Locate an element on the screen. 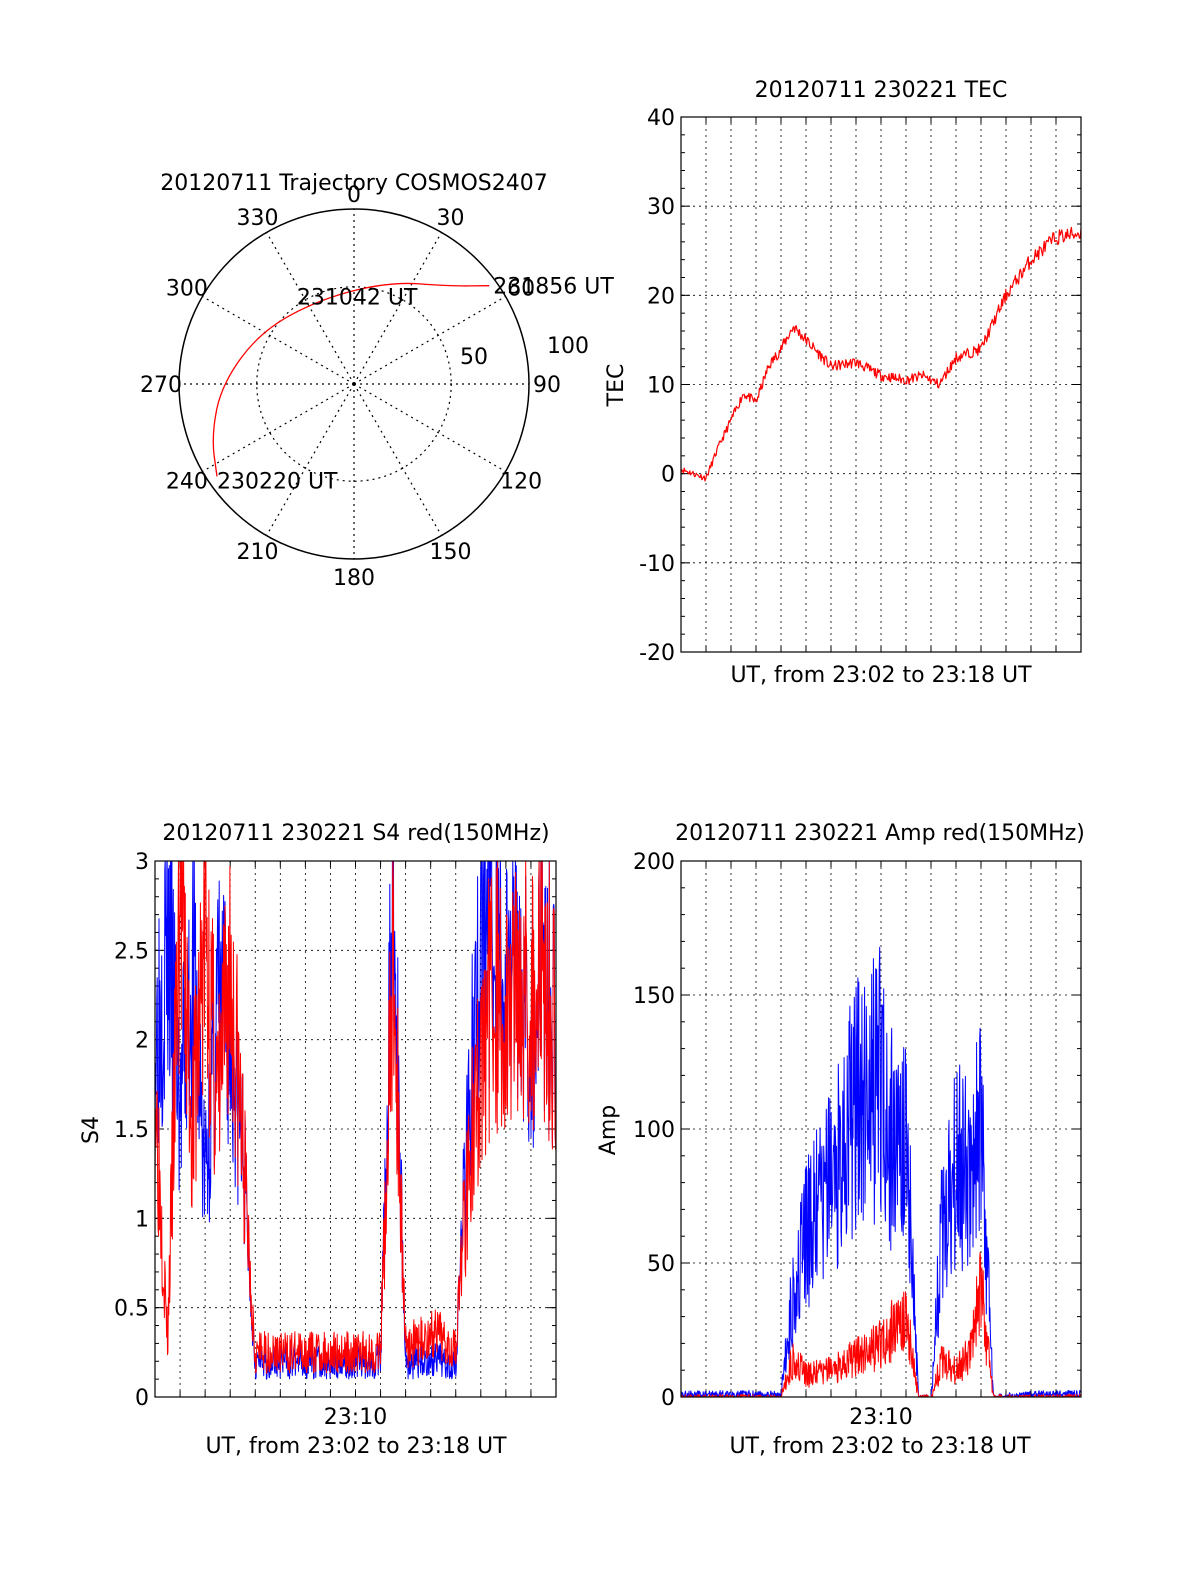 Image resolution: width=1200 pixels, height=1575 pixels. s4-plot-area: 0 0.5 1 1.5 2 2.5 3 23:10 is located at coordinates (335, 1140).